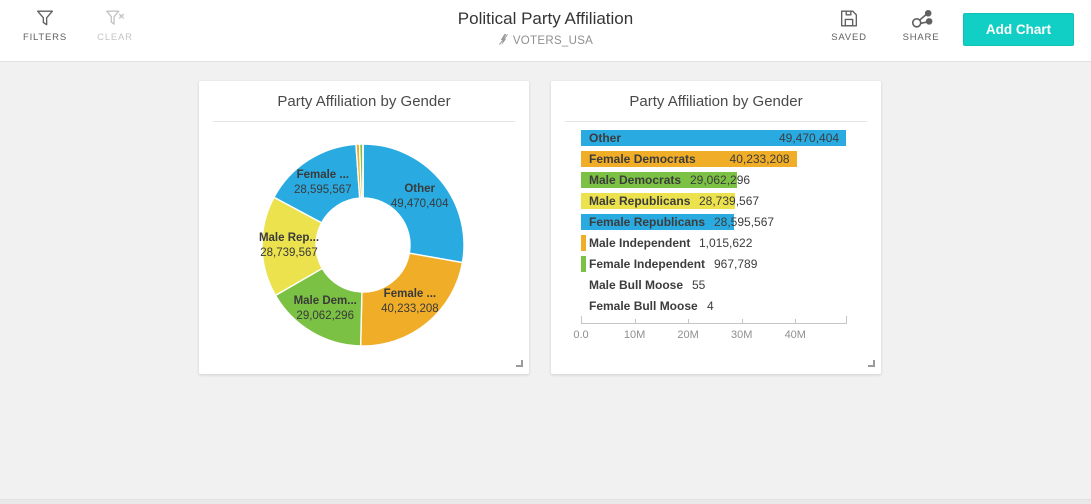 The image size is (1091, 504). Describe the element at coordinates (795, 335) in the screenshot. I see `axis-tick-label: 40M` at that location.